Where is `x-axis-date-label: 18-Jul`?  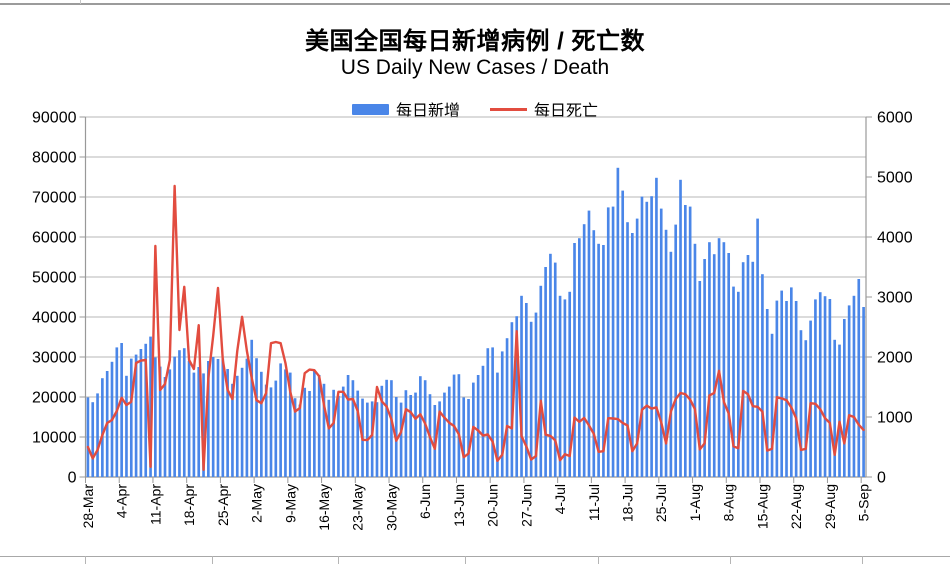 x-axis-date-label: 18-Jul is located at coordinates (628, 503).